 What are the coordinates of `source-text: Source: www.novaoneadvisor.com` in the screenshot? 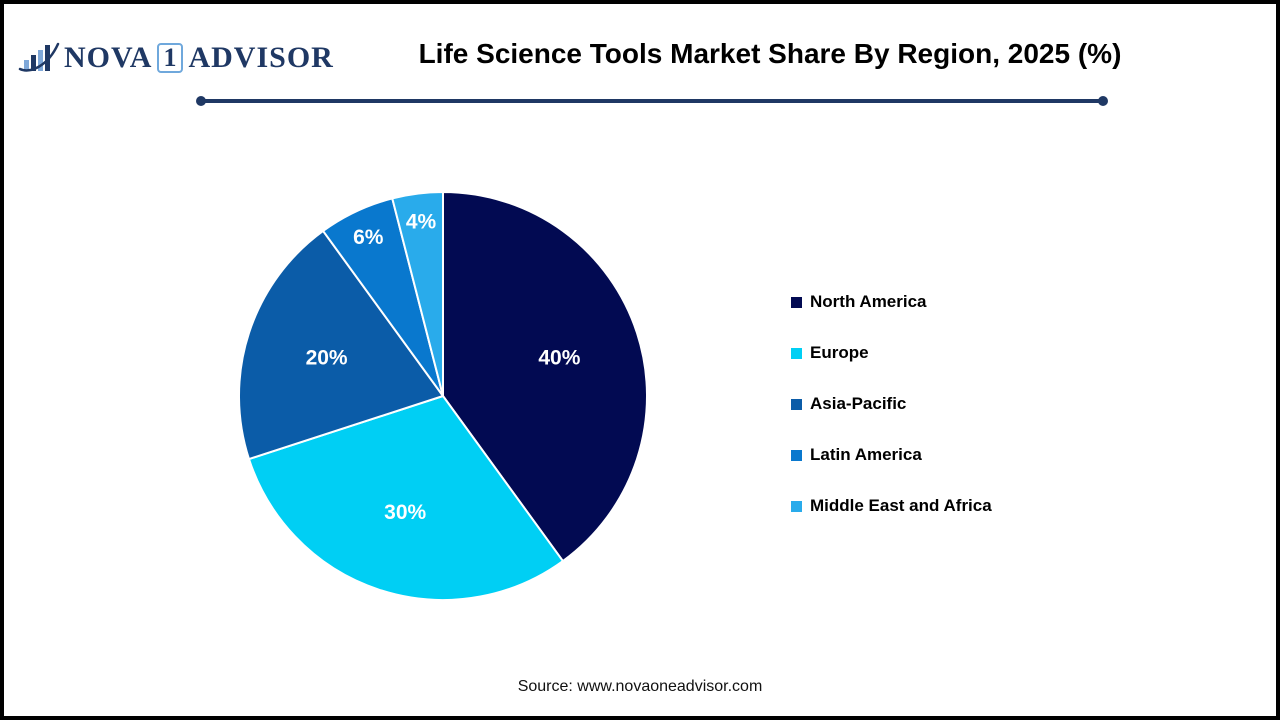 It's located at (640, 686).